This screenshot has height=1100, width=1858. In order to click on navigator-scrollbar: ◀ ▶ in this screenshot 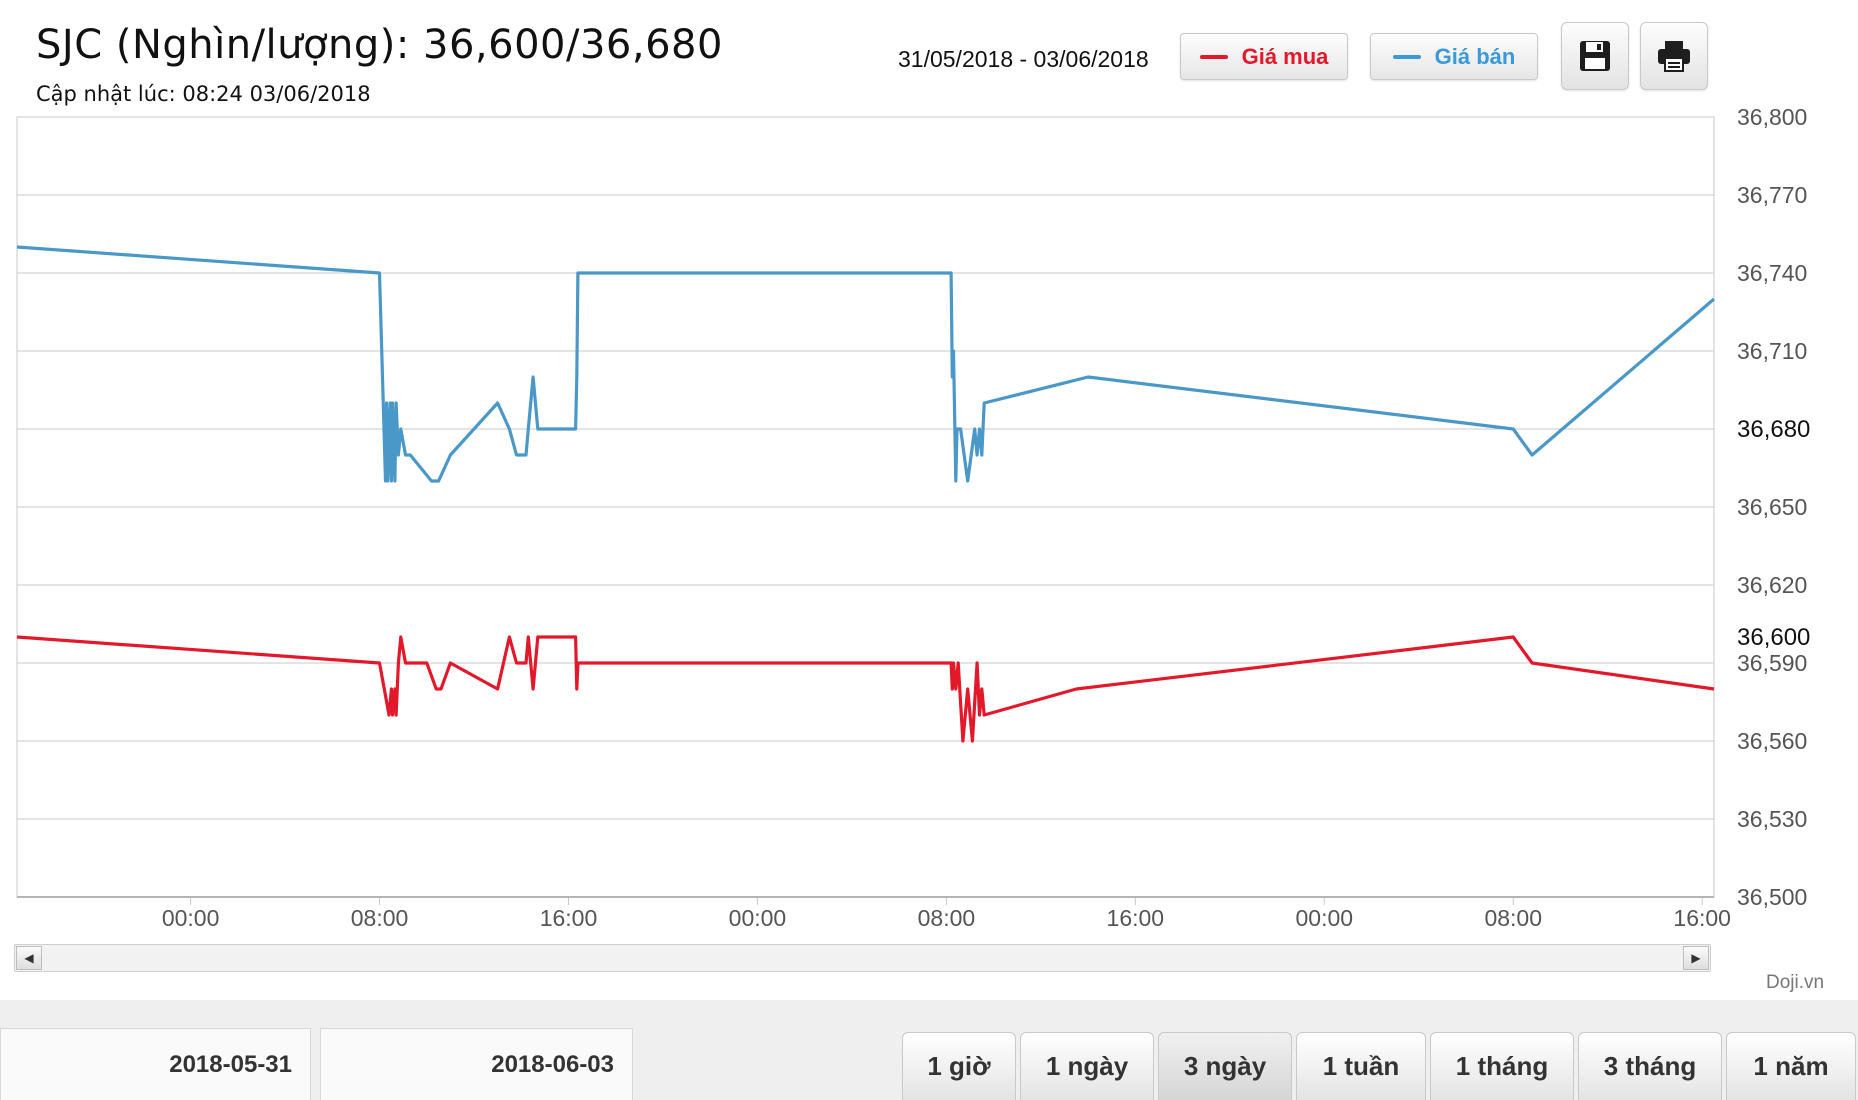, I will do `click(862, 958)`.